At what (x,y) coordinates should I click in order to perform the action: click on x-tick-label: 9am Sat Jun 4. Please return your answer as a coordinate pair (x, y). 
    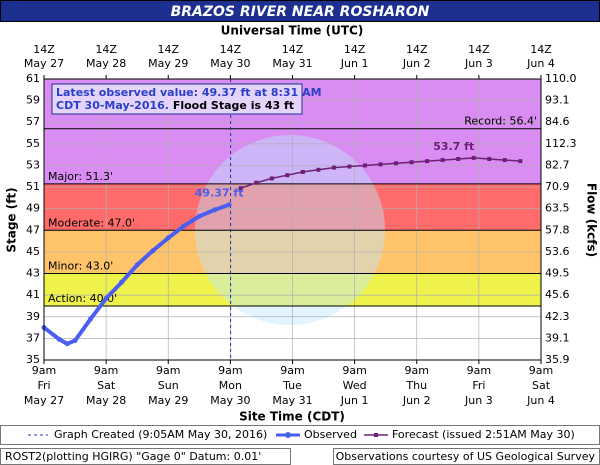
    Looking at the image, I should click on (540, 385).